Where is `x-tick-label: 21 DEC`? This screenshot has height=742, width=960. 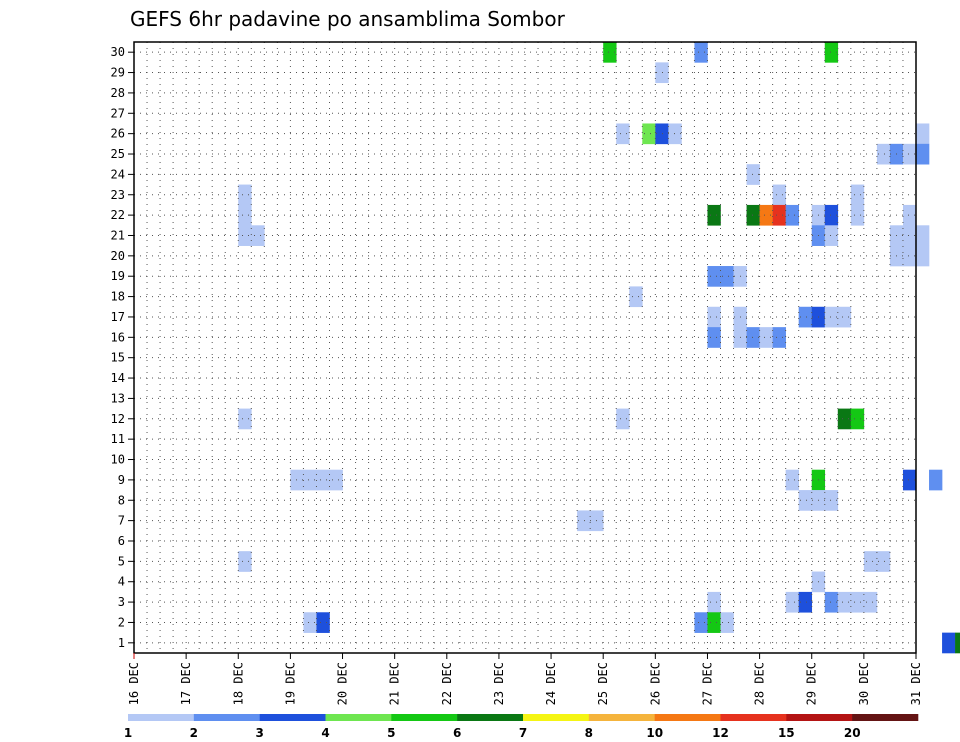
x-tick-label: 21 DEC is located at coordinates (395, 683).